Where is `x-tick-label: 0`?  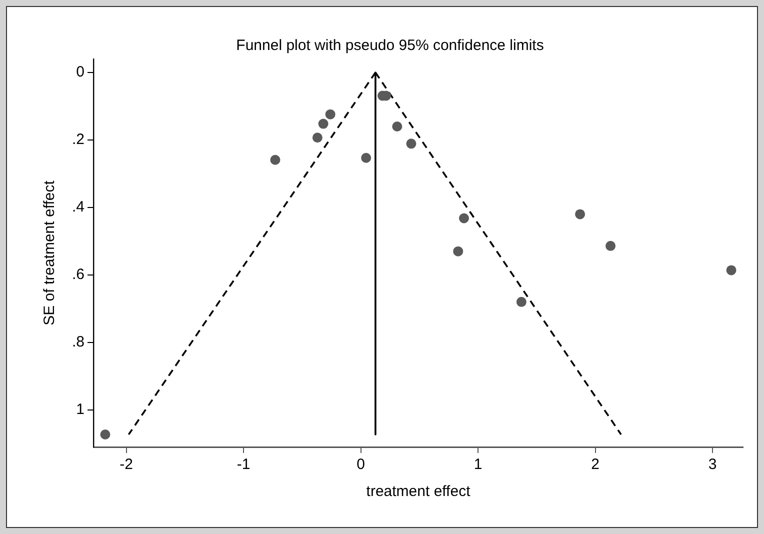
x-tick-label: 0 is located at coordinates (360, 465).